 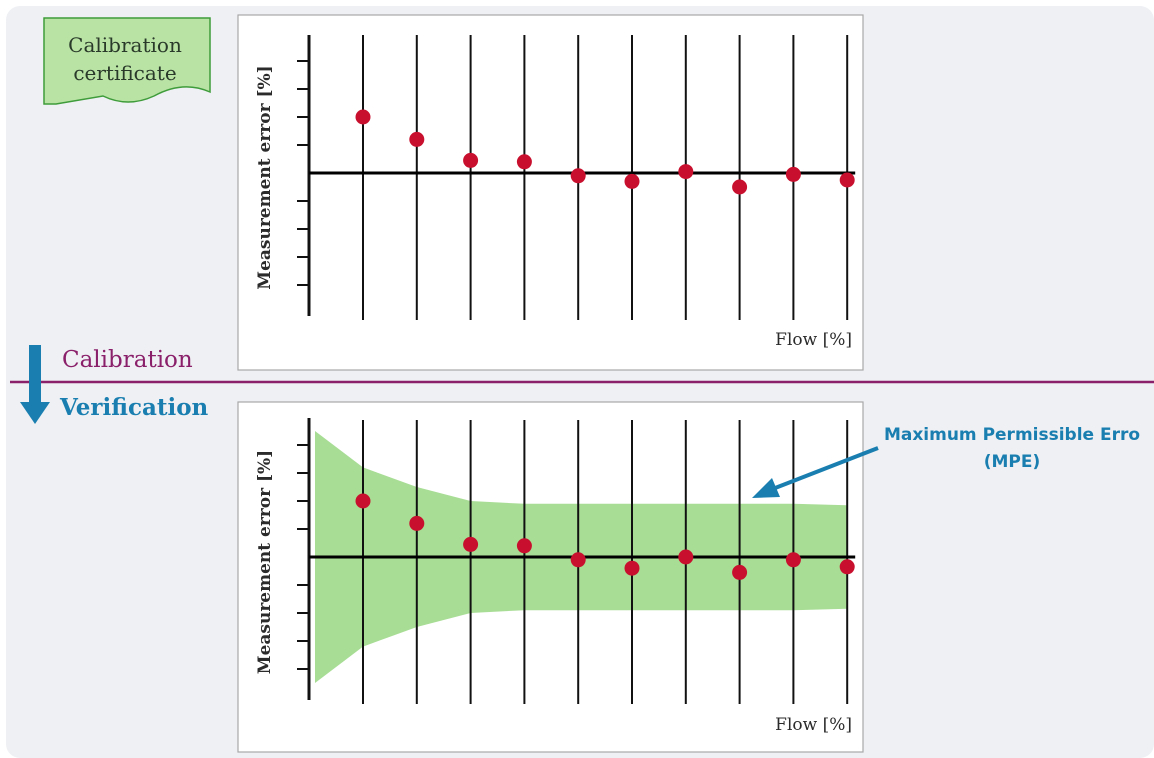 I want to click on certificate-line-1: Calibration, so click(x=125, y=45).